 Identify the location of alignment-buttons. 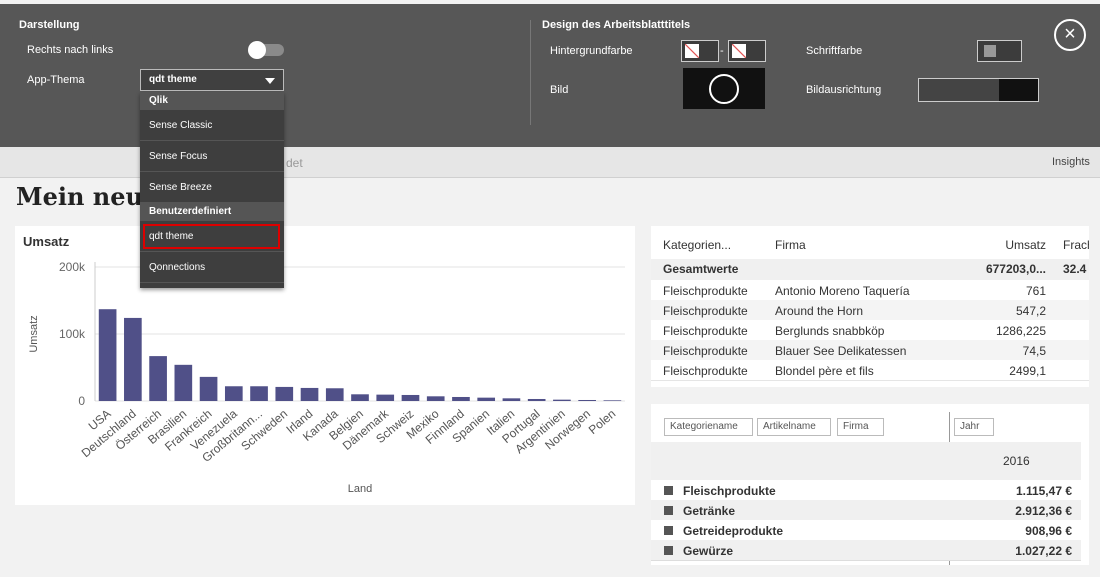
(978, 90).